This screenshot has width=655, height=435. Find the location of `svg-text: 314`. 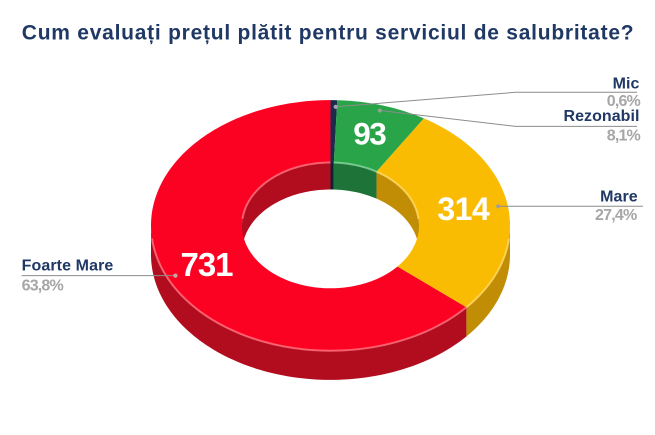

svg-text: 314 is located at coordinates (463, 209).